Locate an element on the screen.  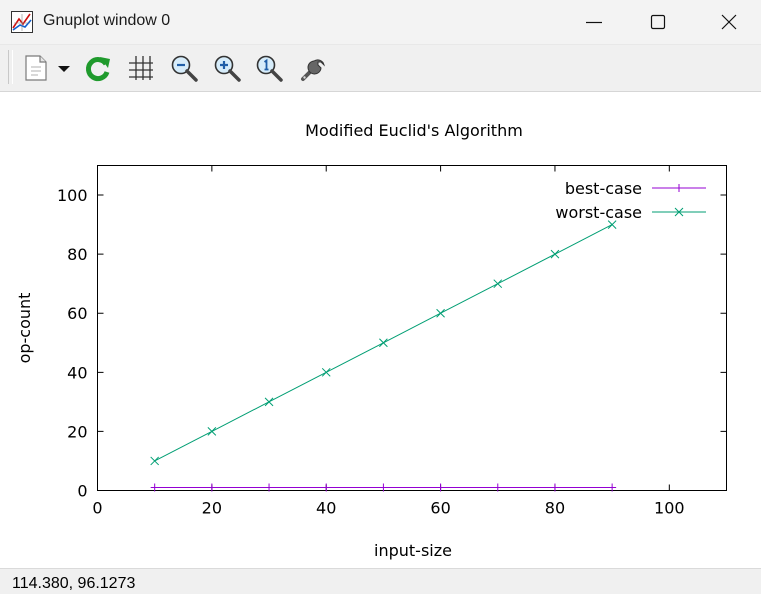
close-button is located at coordinates (729, 22).